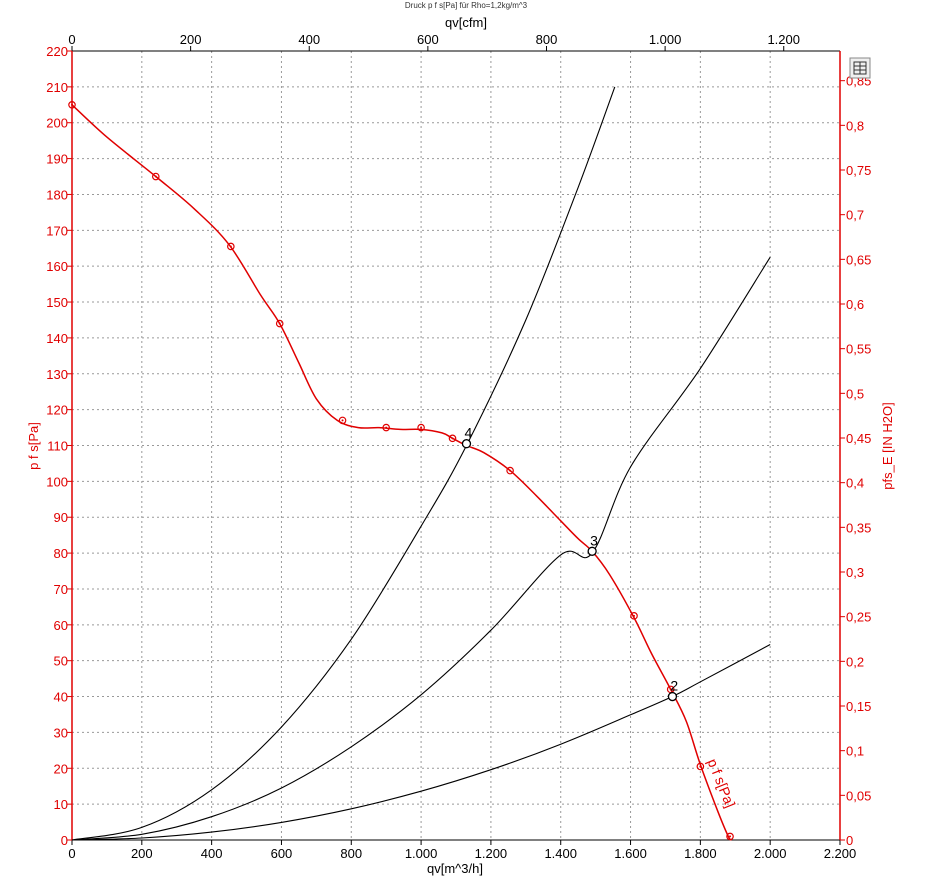 The height and width of the screenshot is (893, 934). What do you see at coordinates (421, 853) in the screenshot?
I see `x-tick-label: 1.000` at bounding box center [421, 853].